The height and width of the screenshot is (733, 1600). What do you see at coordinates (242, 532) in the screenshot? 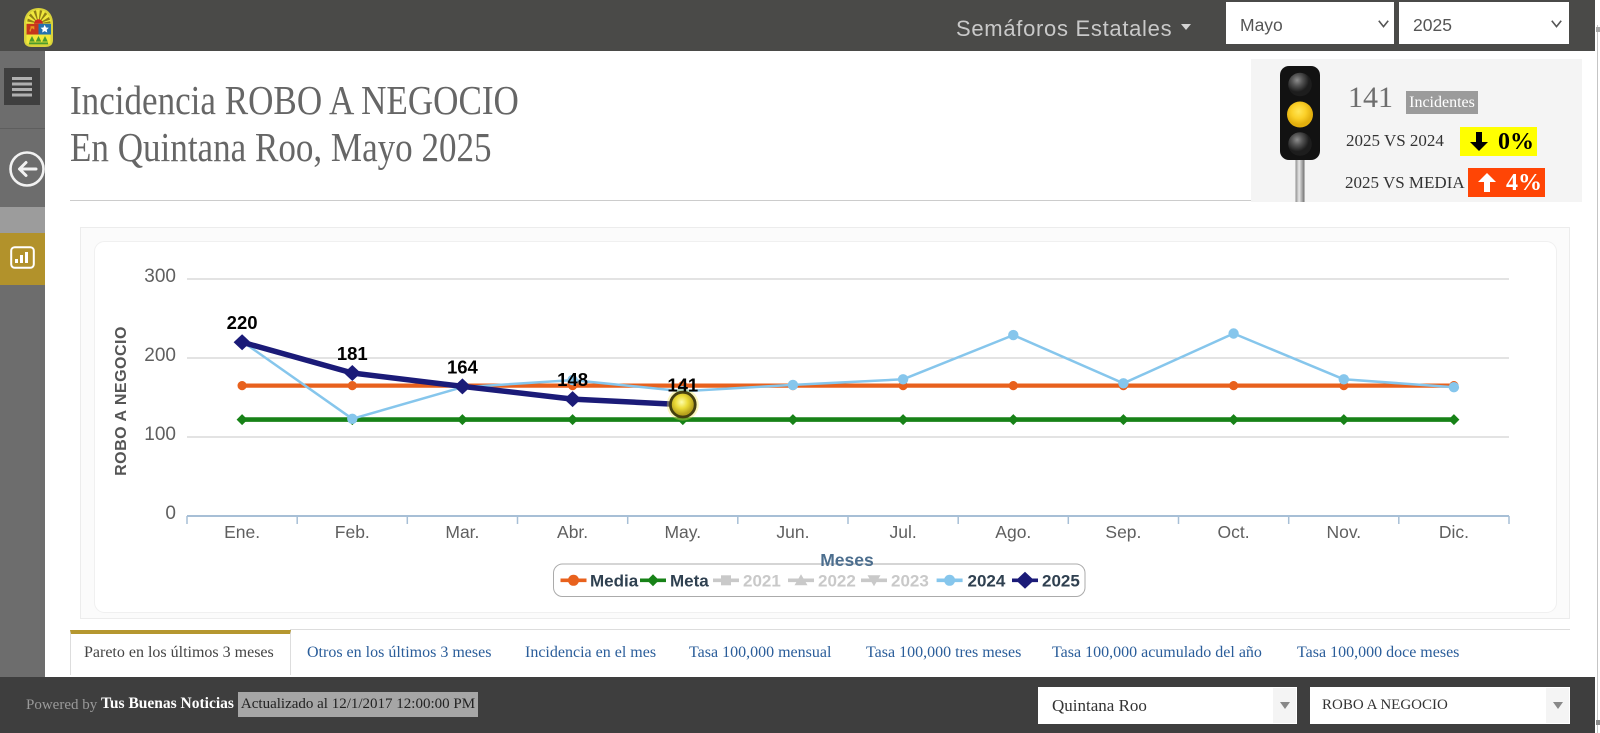
I see `svg-text: Ene.` at bounding box center [242, 532].